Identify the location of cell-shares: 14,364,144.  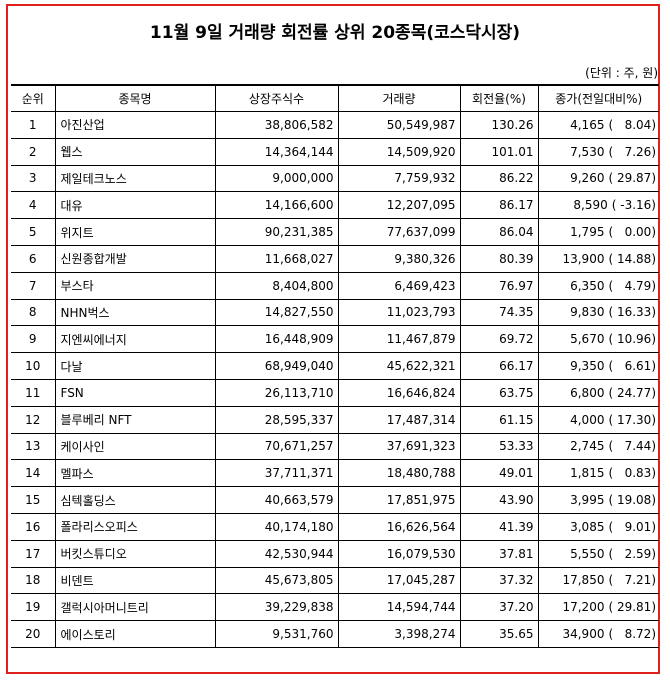
(276, 152).